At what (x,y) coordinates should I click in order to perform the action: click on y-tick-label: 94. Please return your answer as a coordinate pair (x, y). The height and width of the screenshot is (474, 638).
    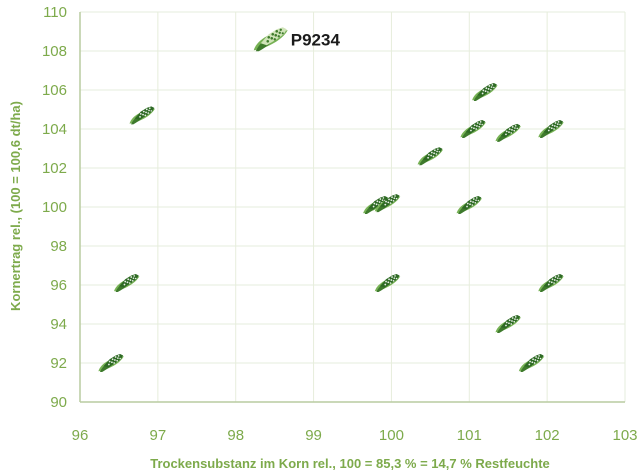
    Looking at the image, I should click on (58, 324).